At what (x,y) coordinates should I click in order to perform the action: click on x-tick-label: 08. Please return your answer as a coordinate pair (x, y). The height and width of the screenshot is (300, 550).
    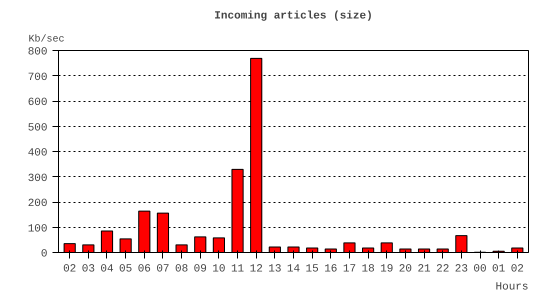
    Looking at the image, I should click on (181, 270).